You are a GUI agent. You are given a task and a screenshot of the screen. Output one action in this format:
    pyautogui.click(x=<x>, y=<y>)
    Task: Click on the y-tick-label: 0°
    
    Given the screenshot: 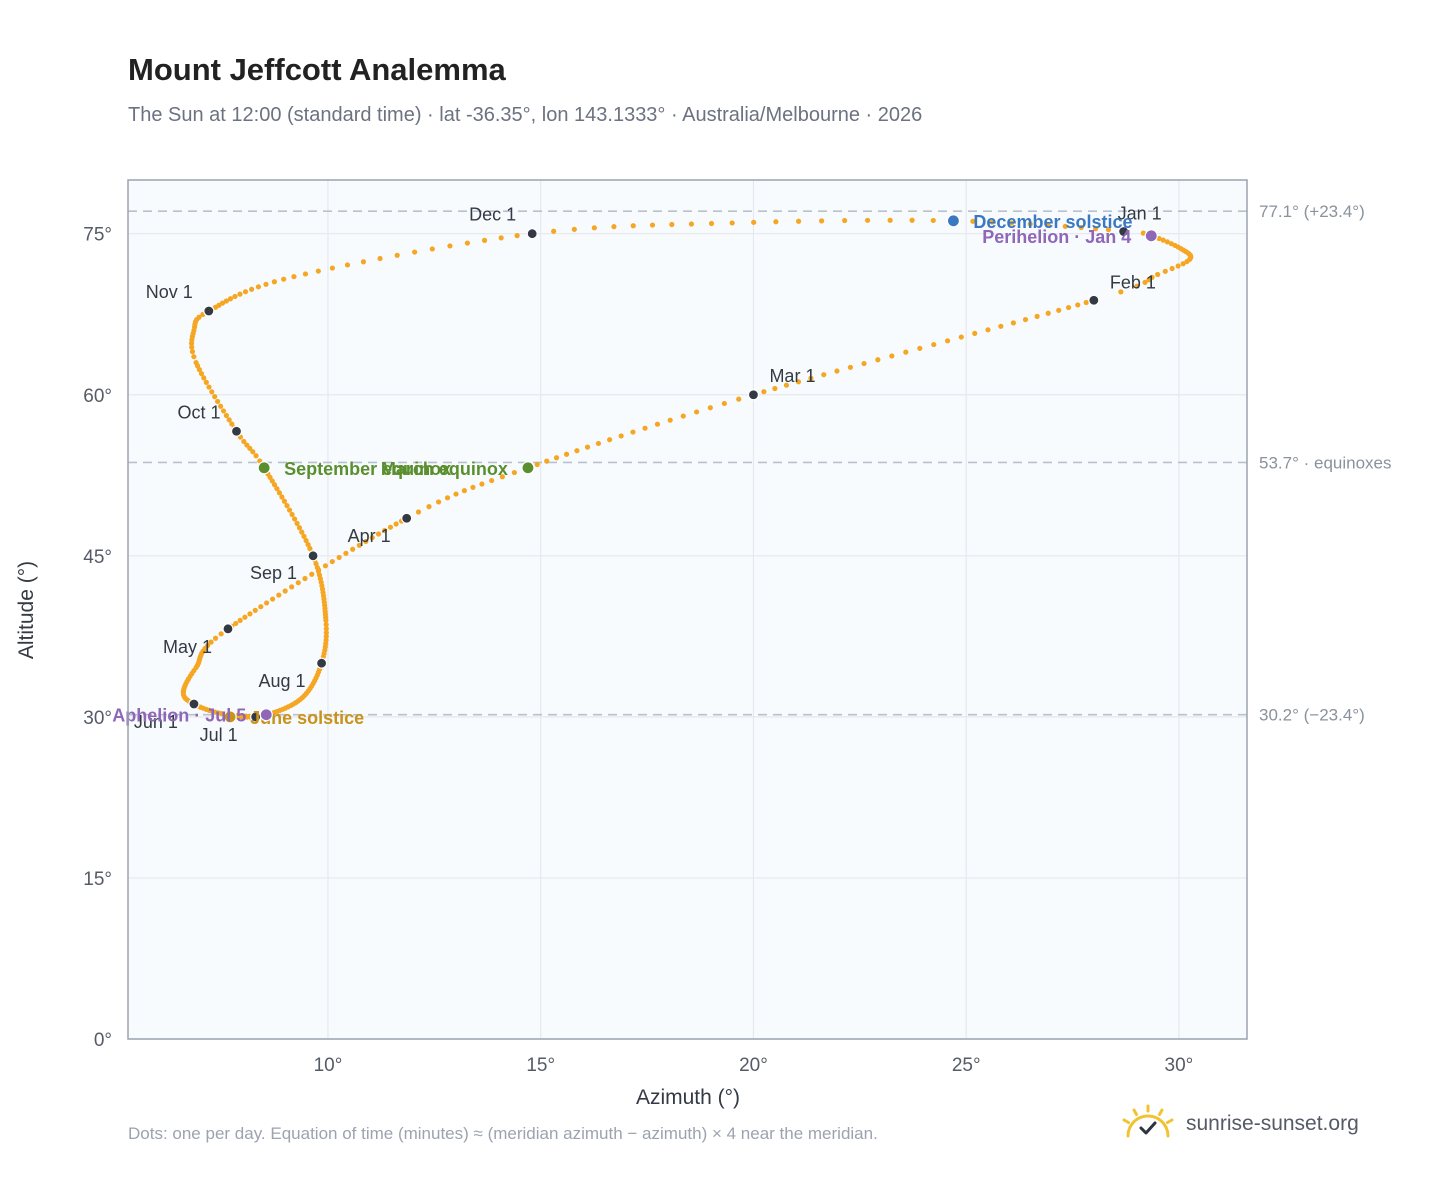 What is the action you would take?
    pyautogui.click(x=103, y=1040)
    